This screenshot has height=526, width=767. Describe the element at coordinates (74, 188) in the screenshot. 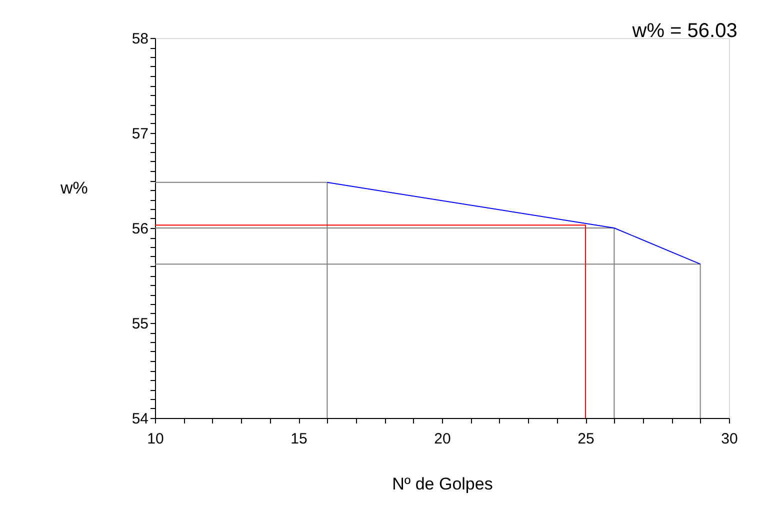

I see `y-axis-title: w%` at that location.